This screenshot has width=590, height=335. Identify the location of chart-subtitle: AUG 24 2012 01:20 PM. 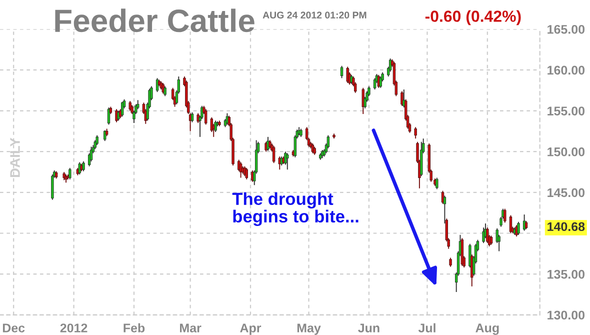
(314, 15).